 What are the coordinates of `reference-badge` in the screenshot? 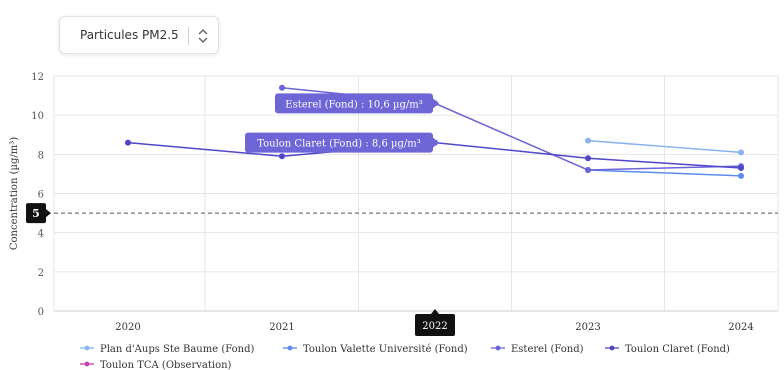 It's located at (36, 213).